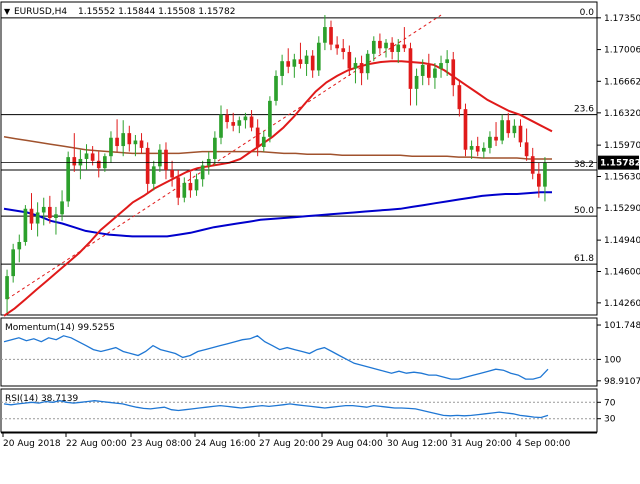 The image size is (640, 484). What do you see at coordinates (622, 19) in the screenshot?
I see `price-tick-label: 1.17350` at bounding box center [622, 19].